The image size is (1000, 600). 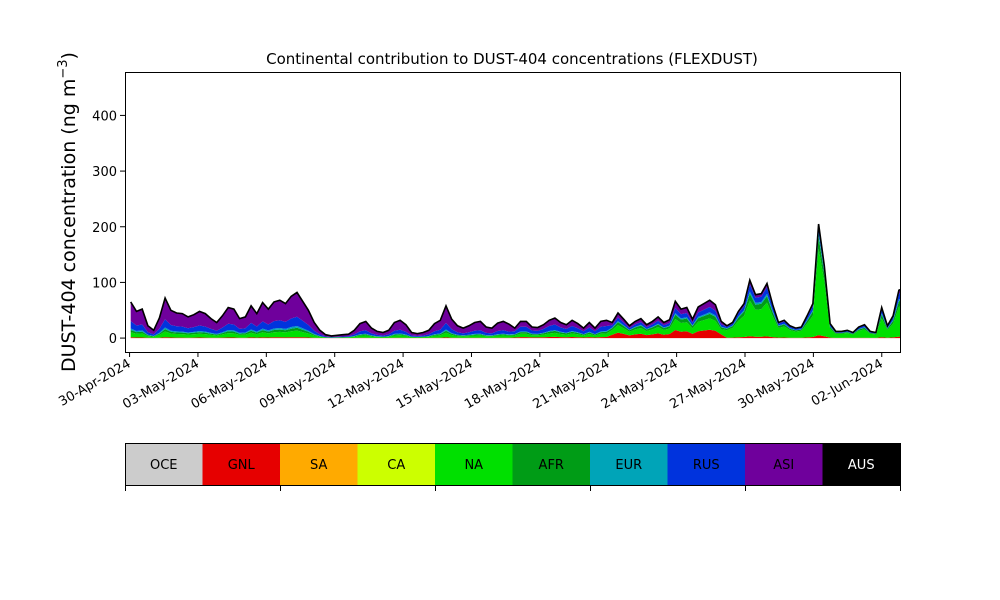 I want to click on y-tick-label: 300, so click(x=104, y=172).